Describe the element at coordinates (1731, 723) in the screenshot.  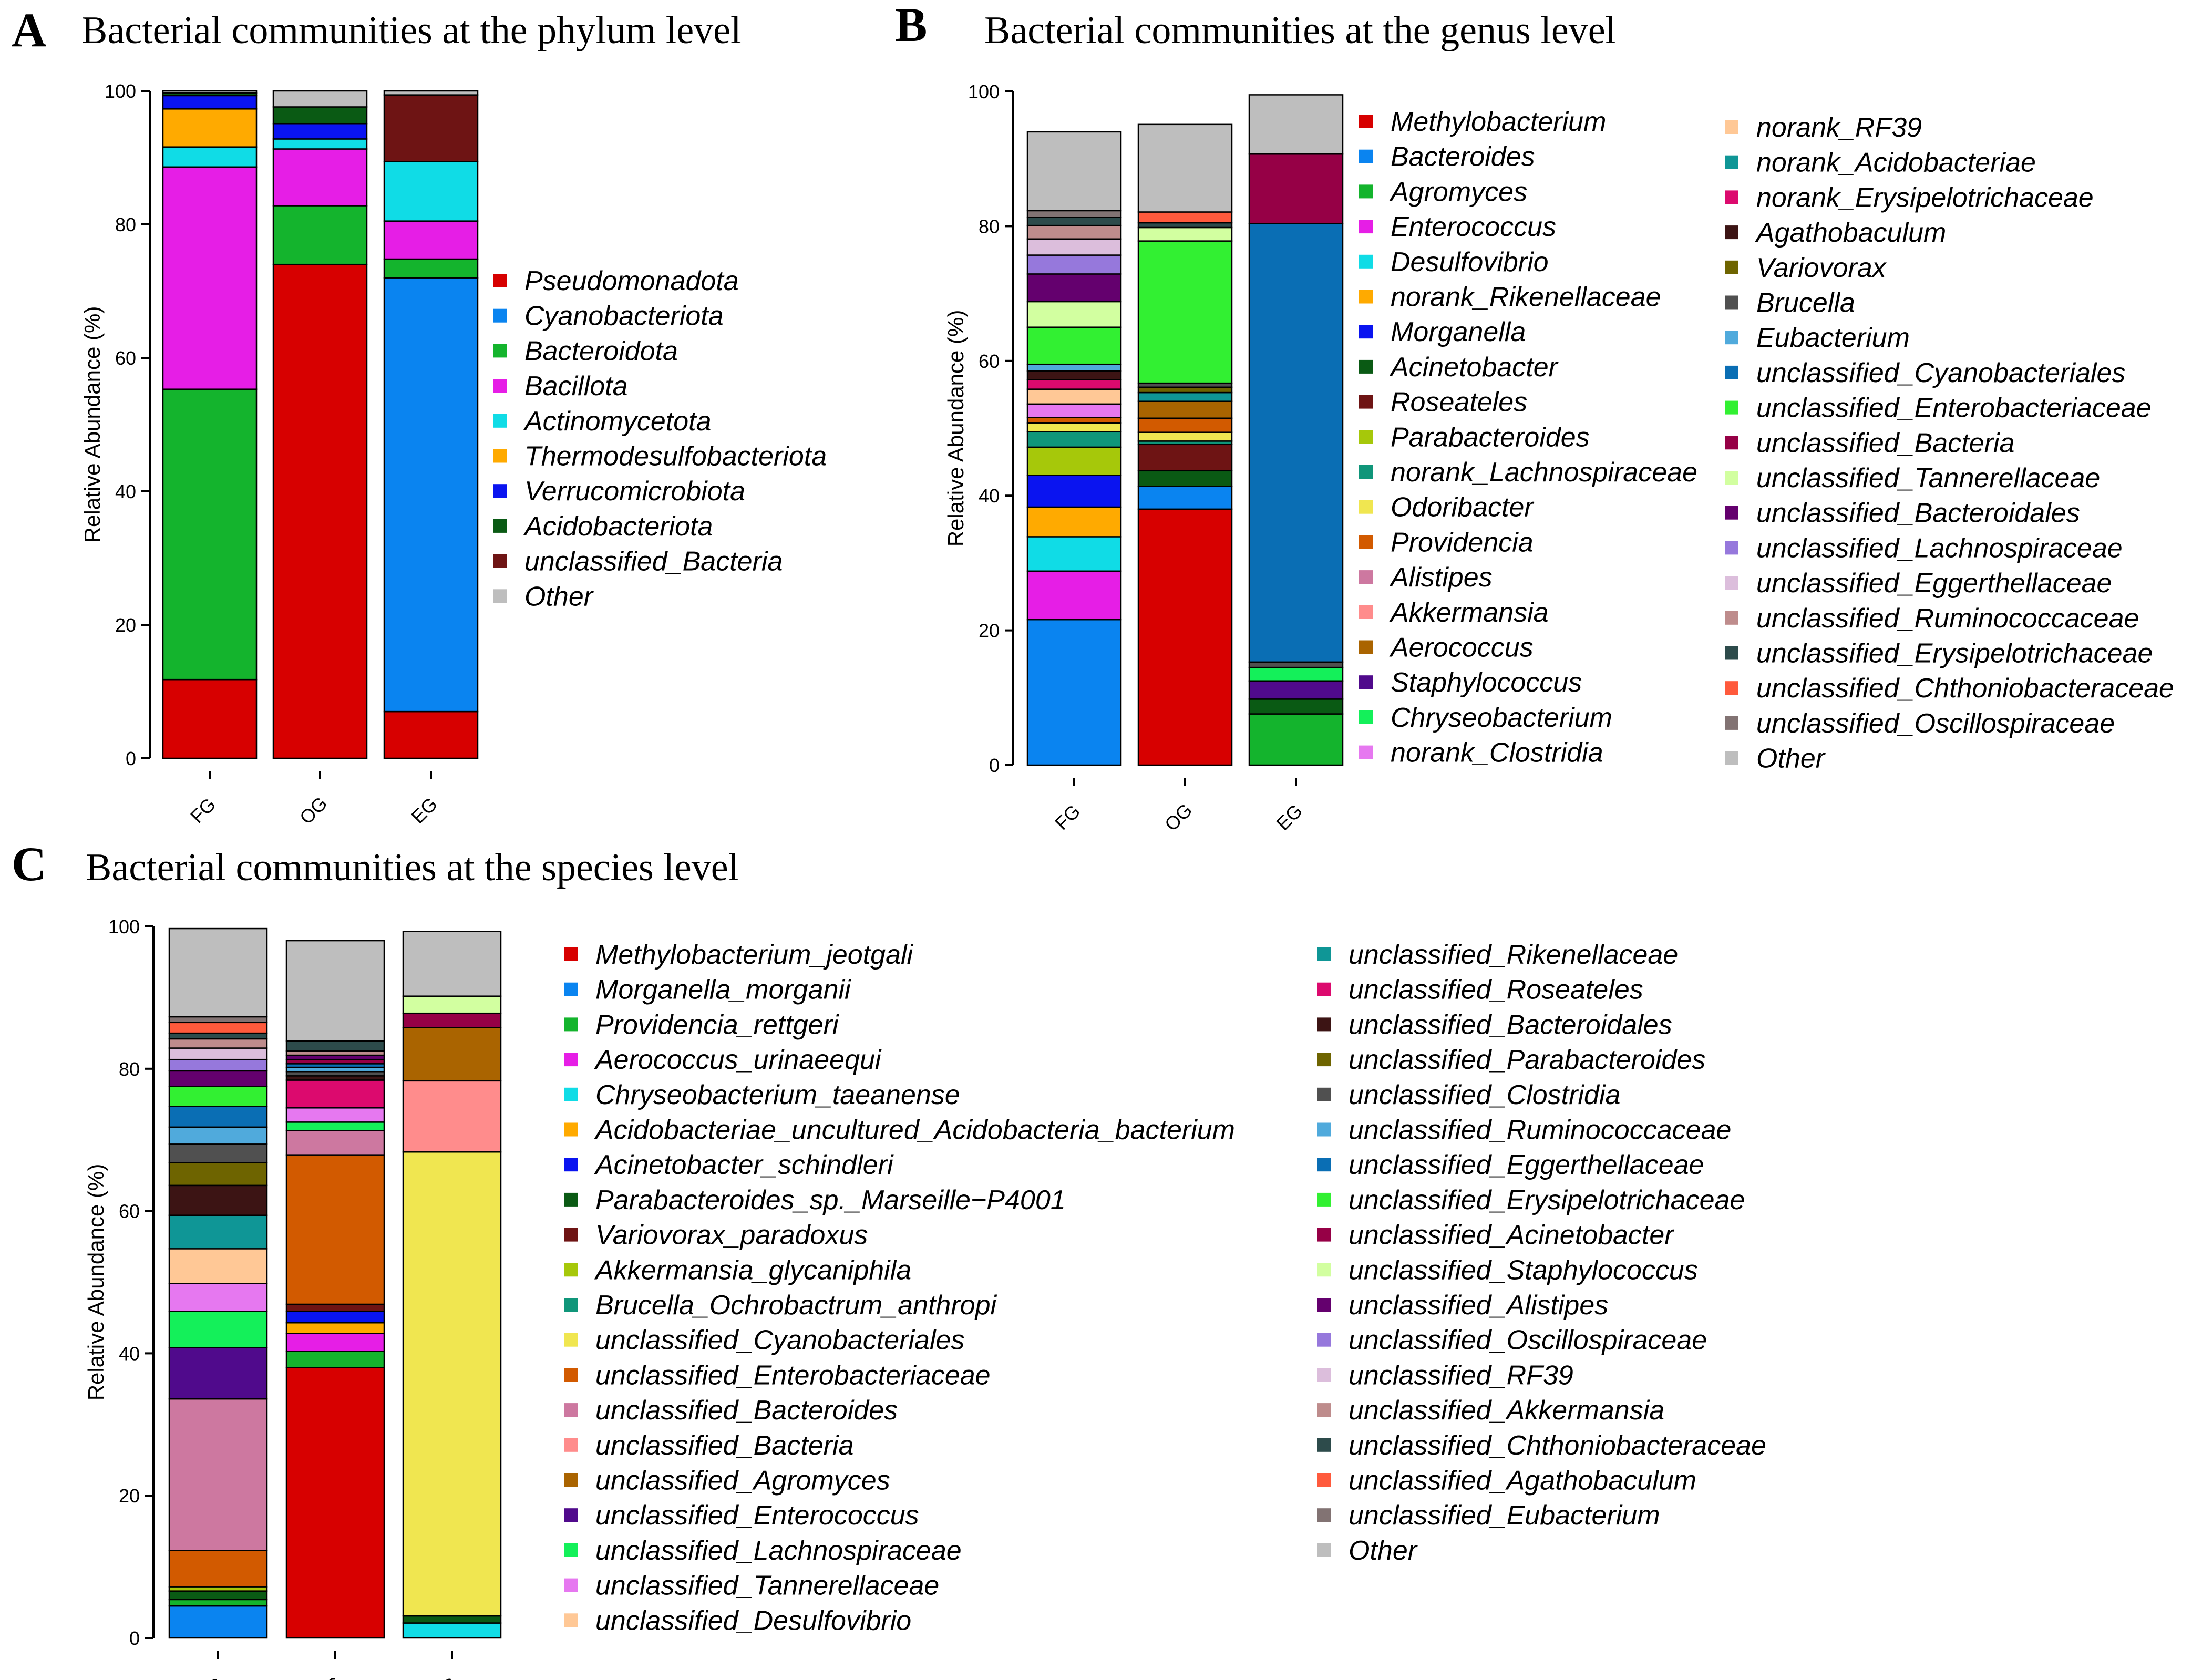
I see `legend-swatch-unclassified-oscillospiraceae` at that location.